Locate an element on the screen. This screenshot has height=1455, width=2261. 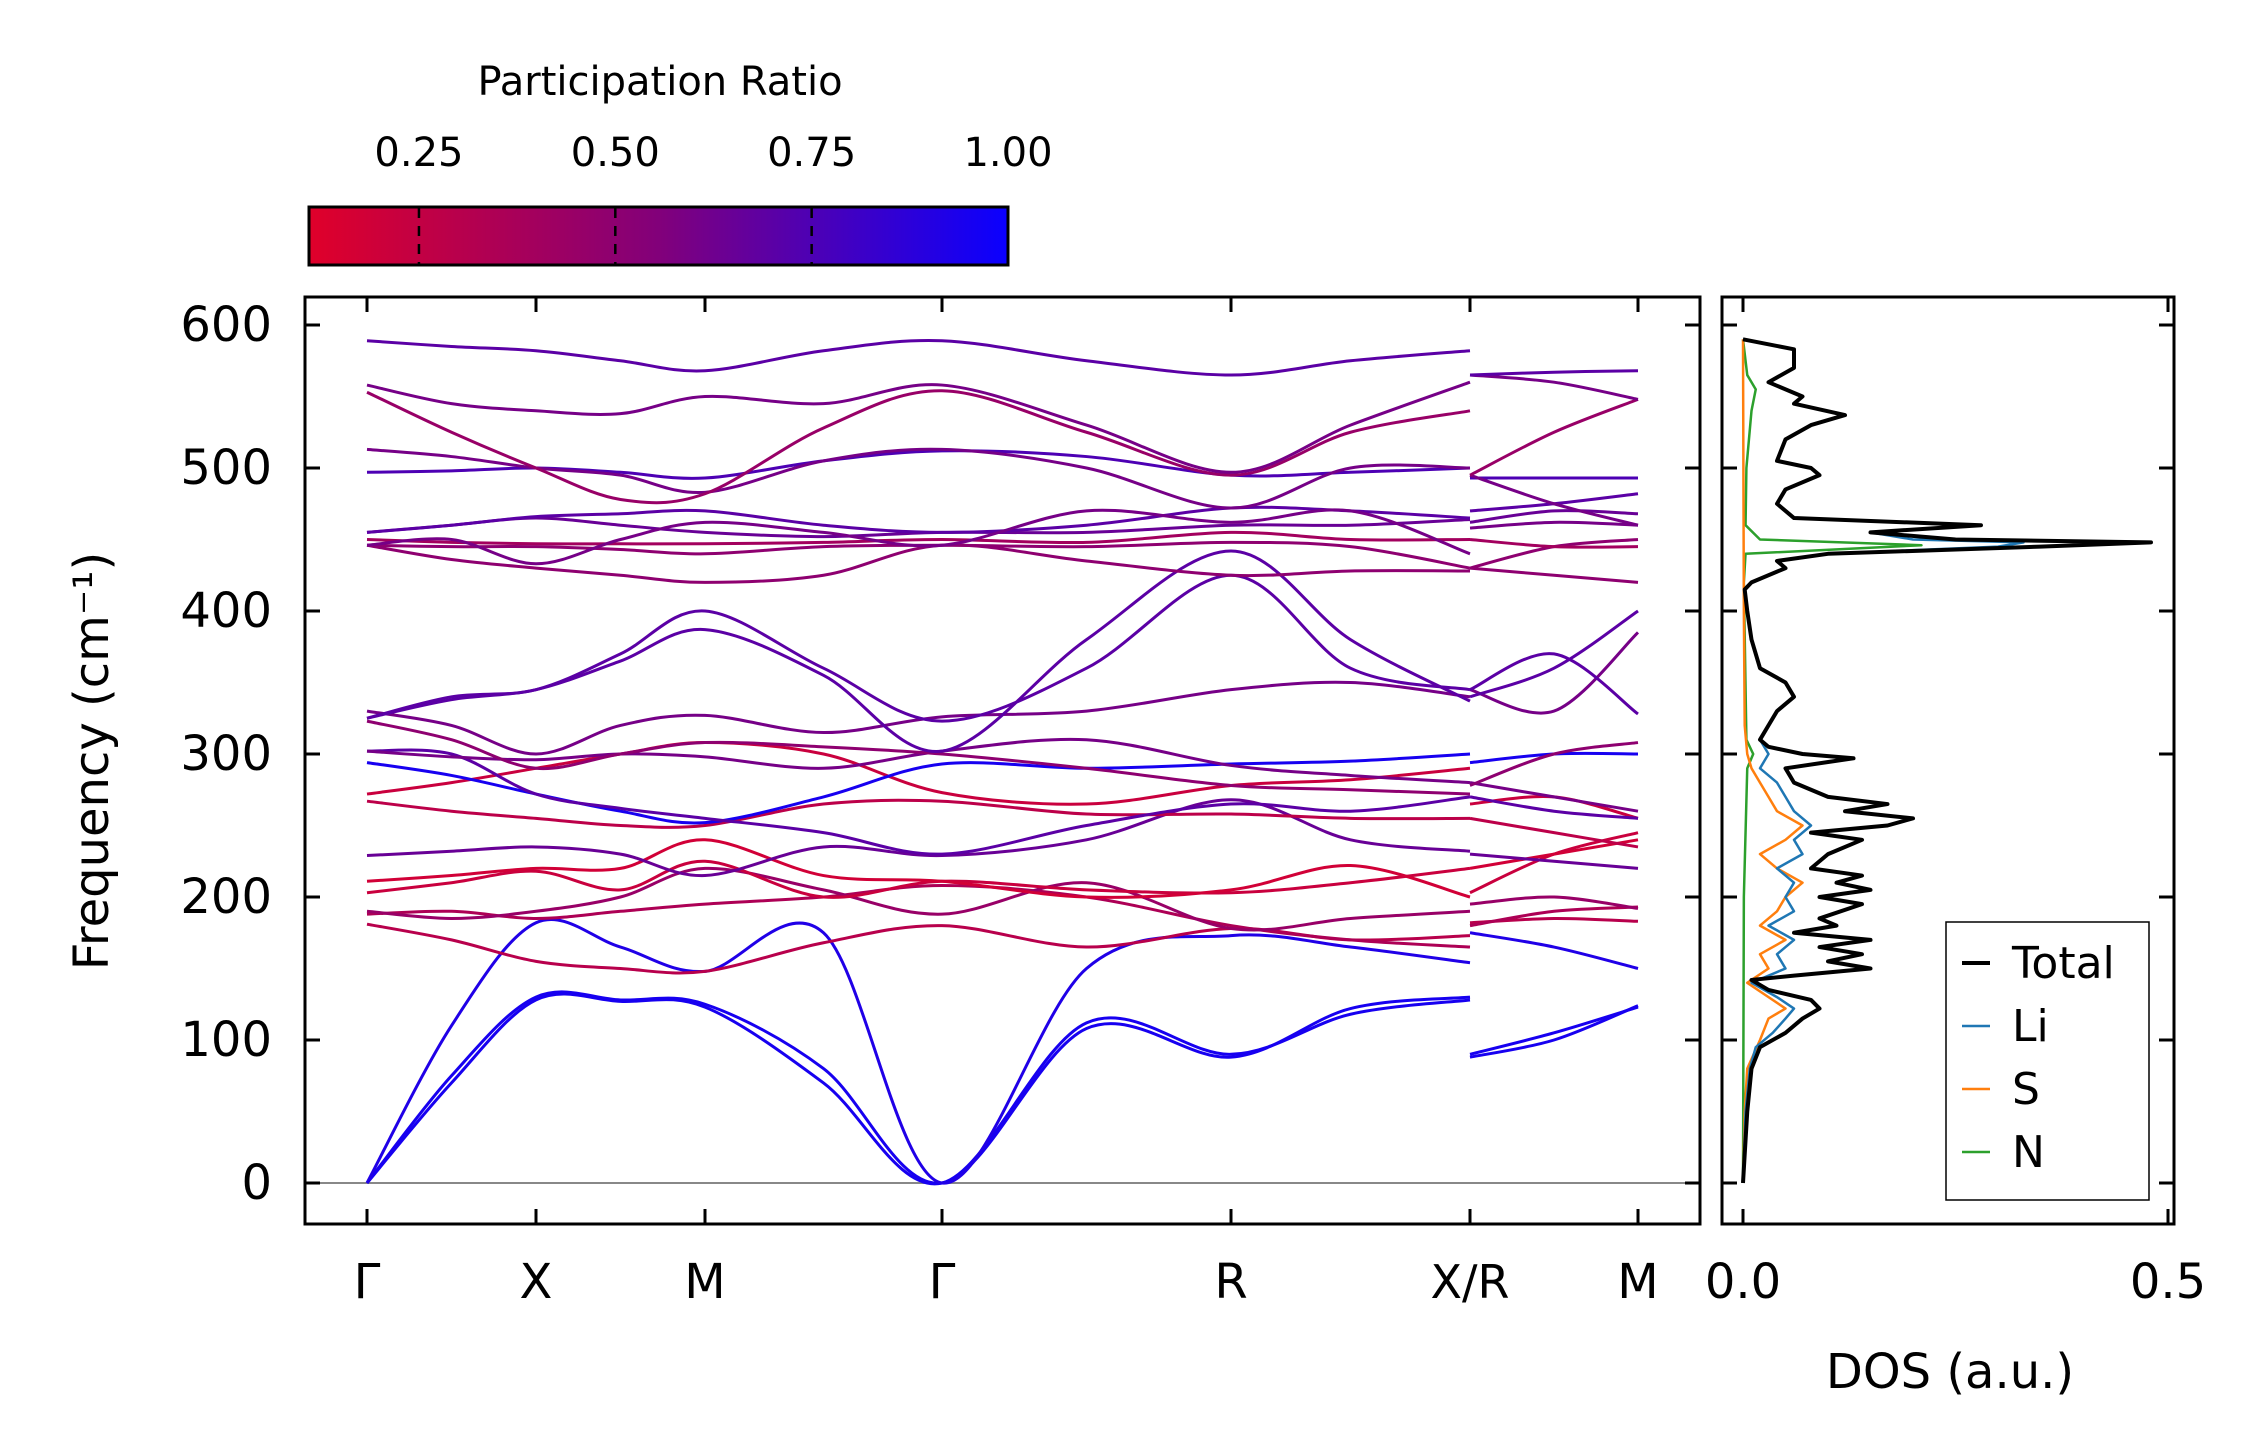
dos-frame is located at coordinates (1948, 760).